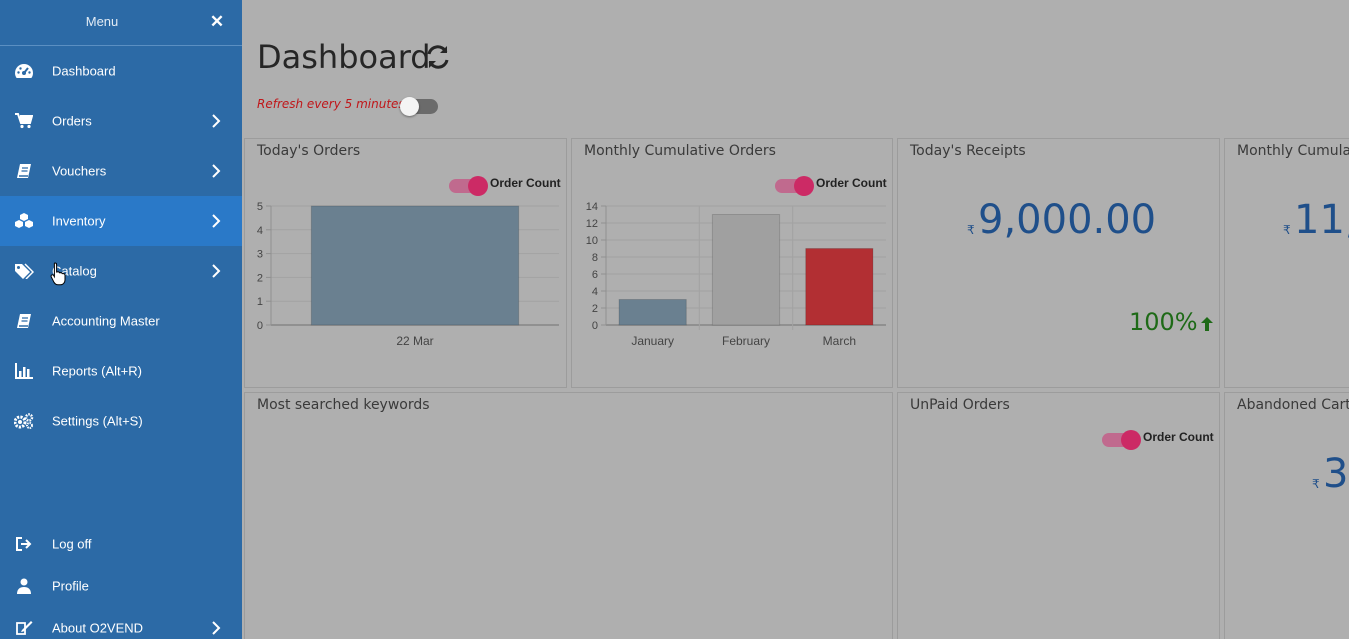  Describe the element at coordinates (1293, 151) in the screenshot. I see `card-title: Monthly Cumulati` at that location.